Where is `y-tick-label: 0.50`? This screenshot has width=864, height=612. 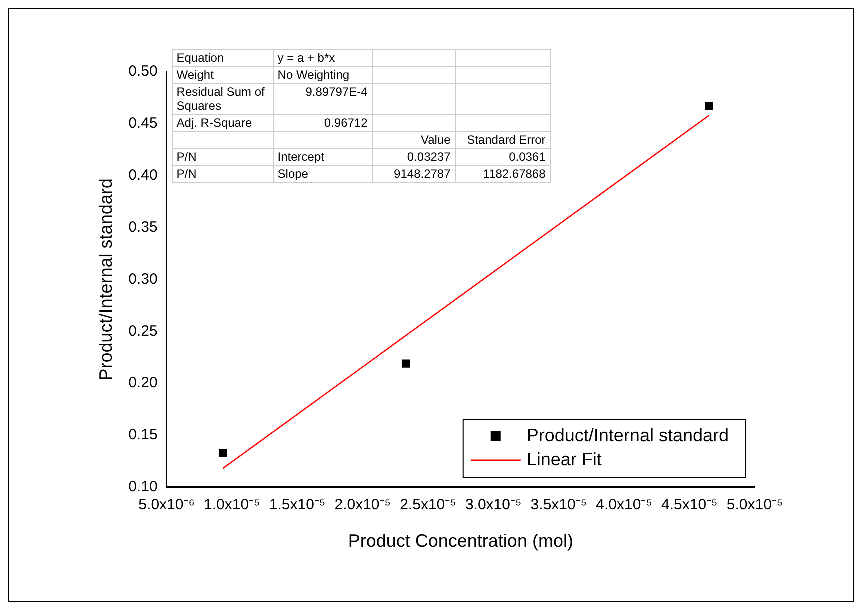 y-tick-label: 0.50 is located at coordinates (143, 71).